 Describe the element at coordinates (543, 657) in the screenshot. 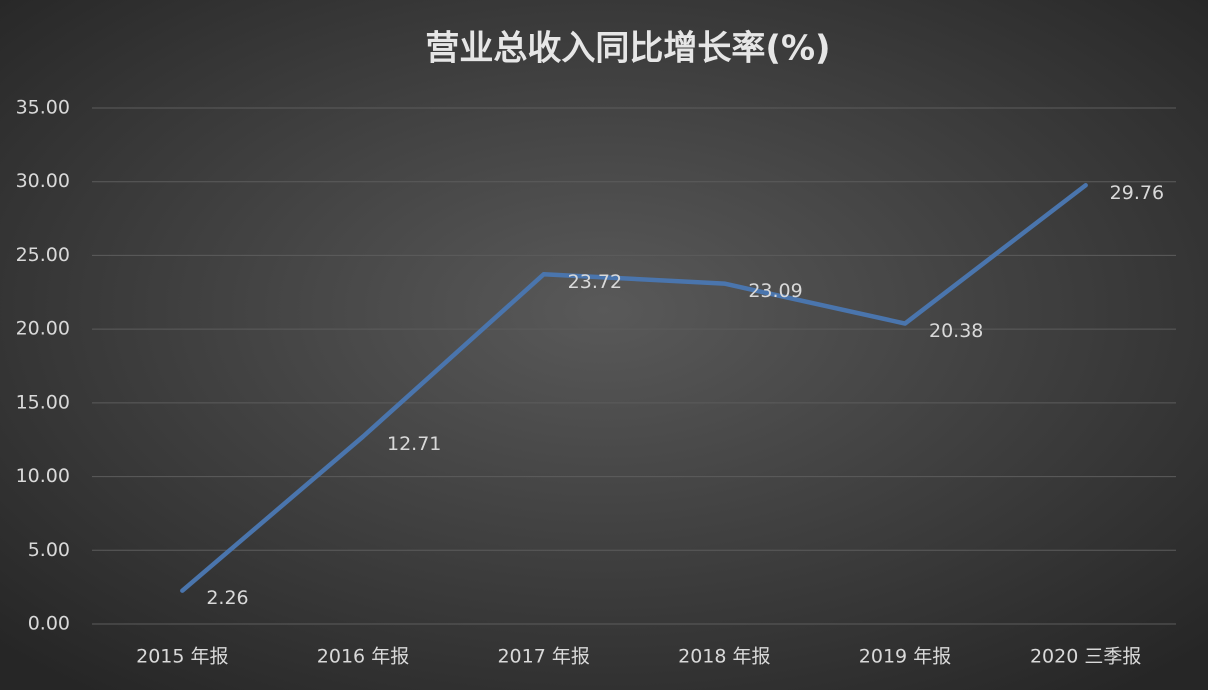

I see `x-tick-label: 2017 年报` at that location.